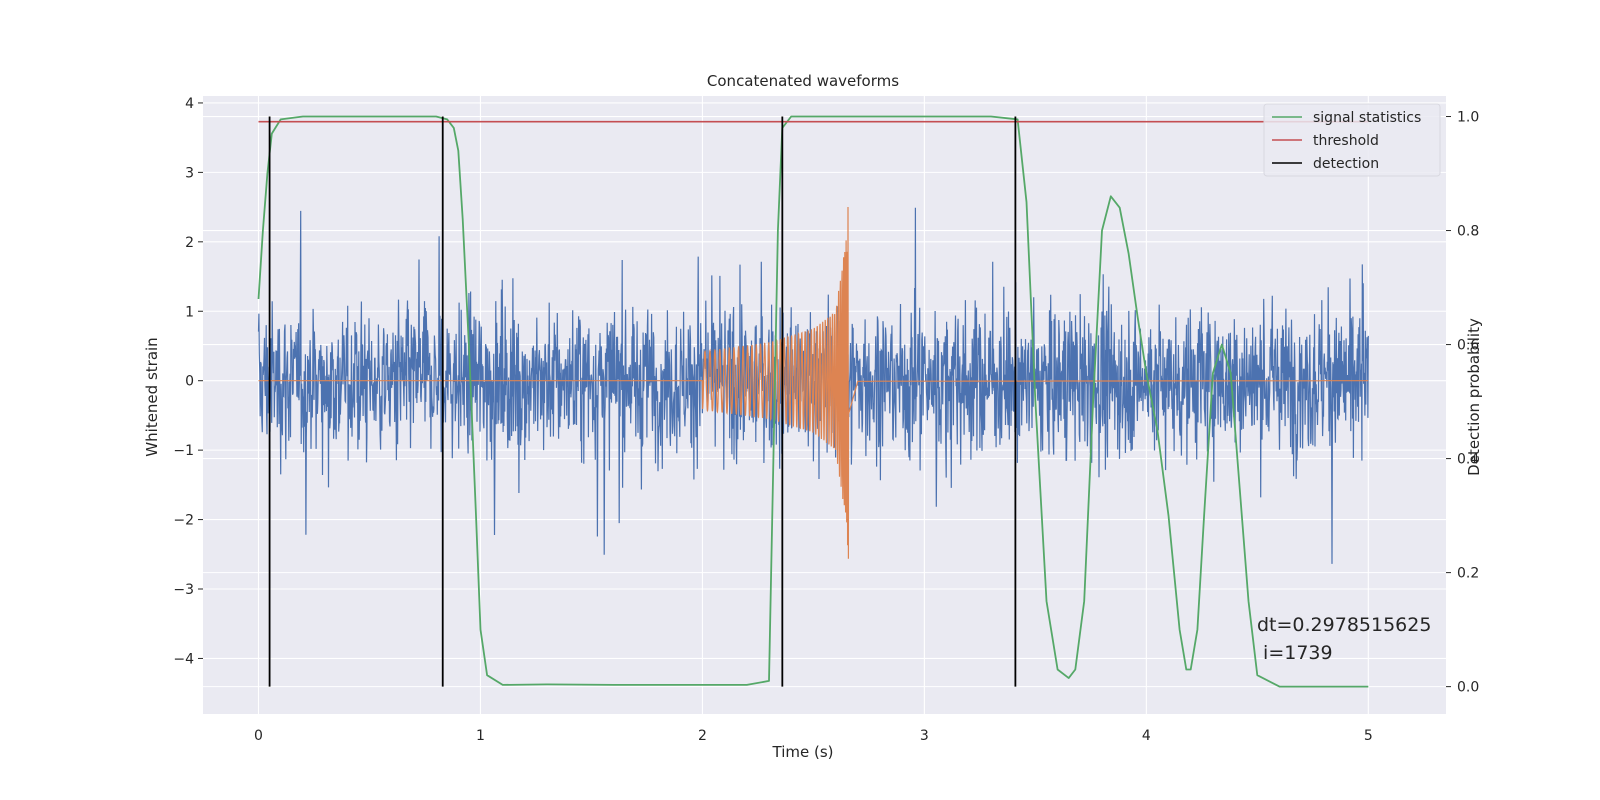 Image resolution: width=1600 pixels, height=800 pixels. What do you see at coordinates (702, 736) in the screenshot?
I see `x-tick-label: 2` at bounding box center [702, 736].